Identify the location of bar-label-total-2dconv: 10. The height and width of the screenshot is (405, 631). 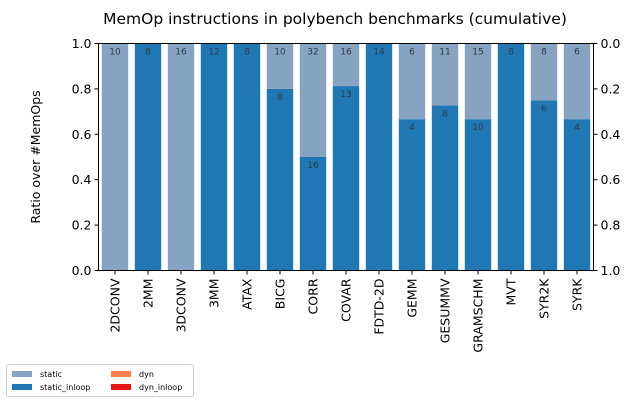
(115, 53).